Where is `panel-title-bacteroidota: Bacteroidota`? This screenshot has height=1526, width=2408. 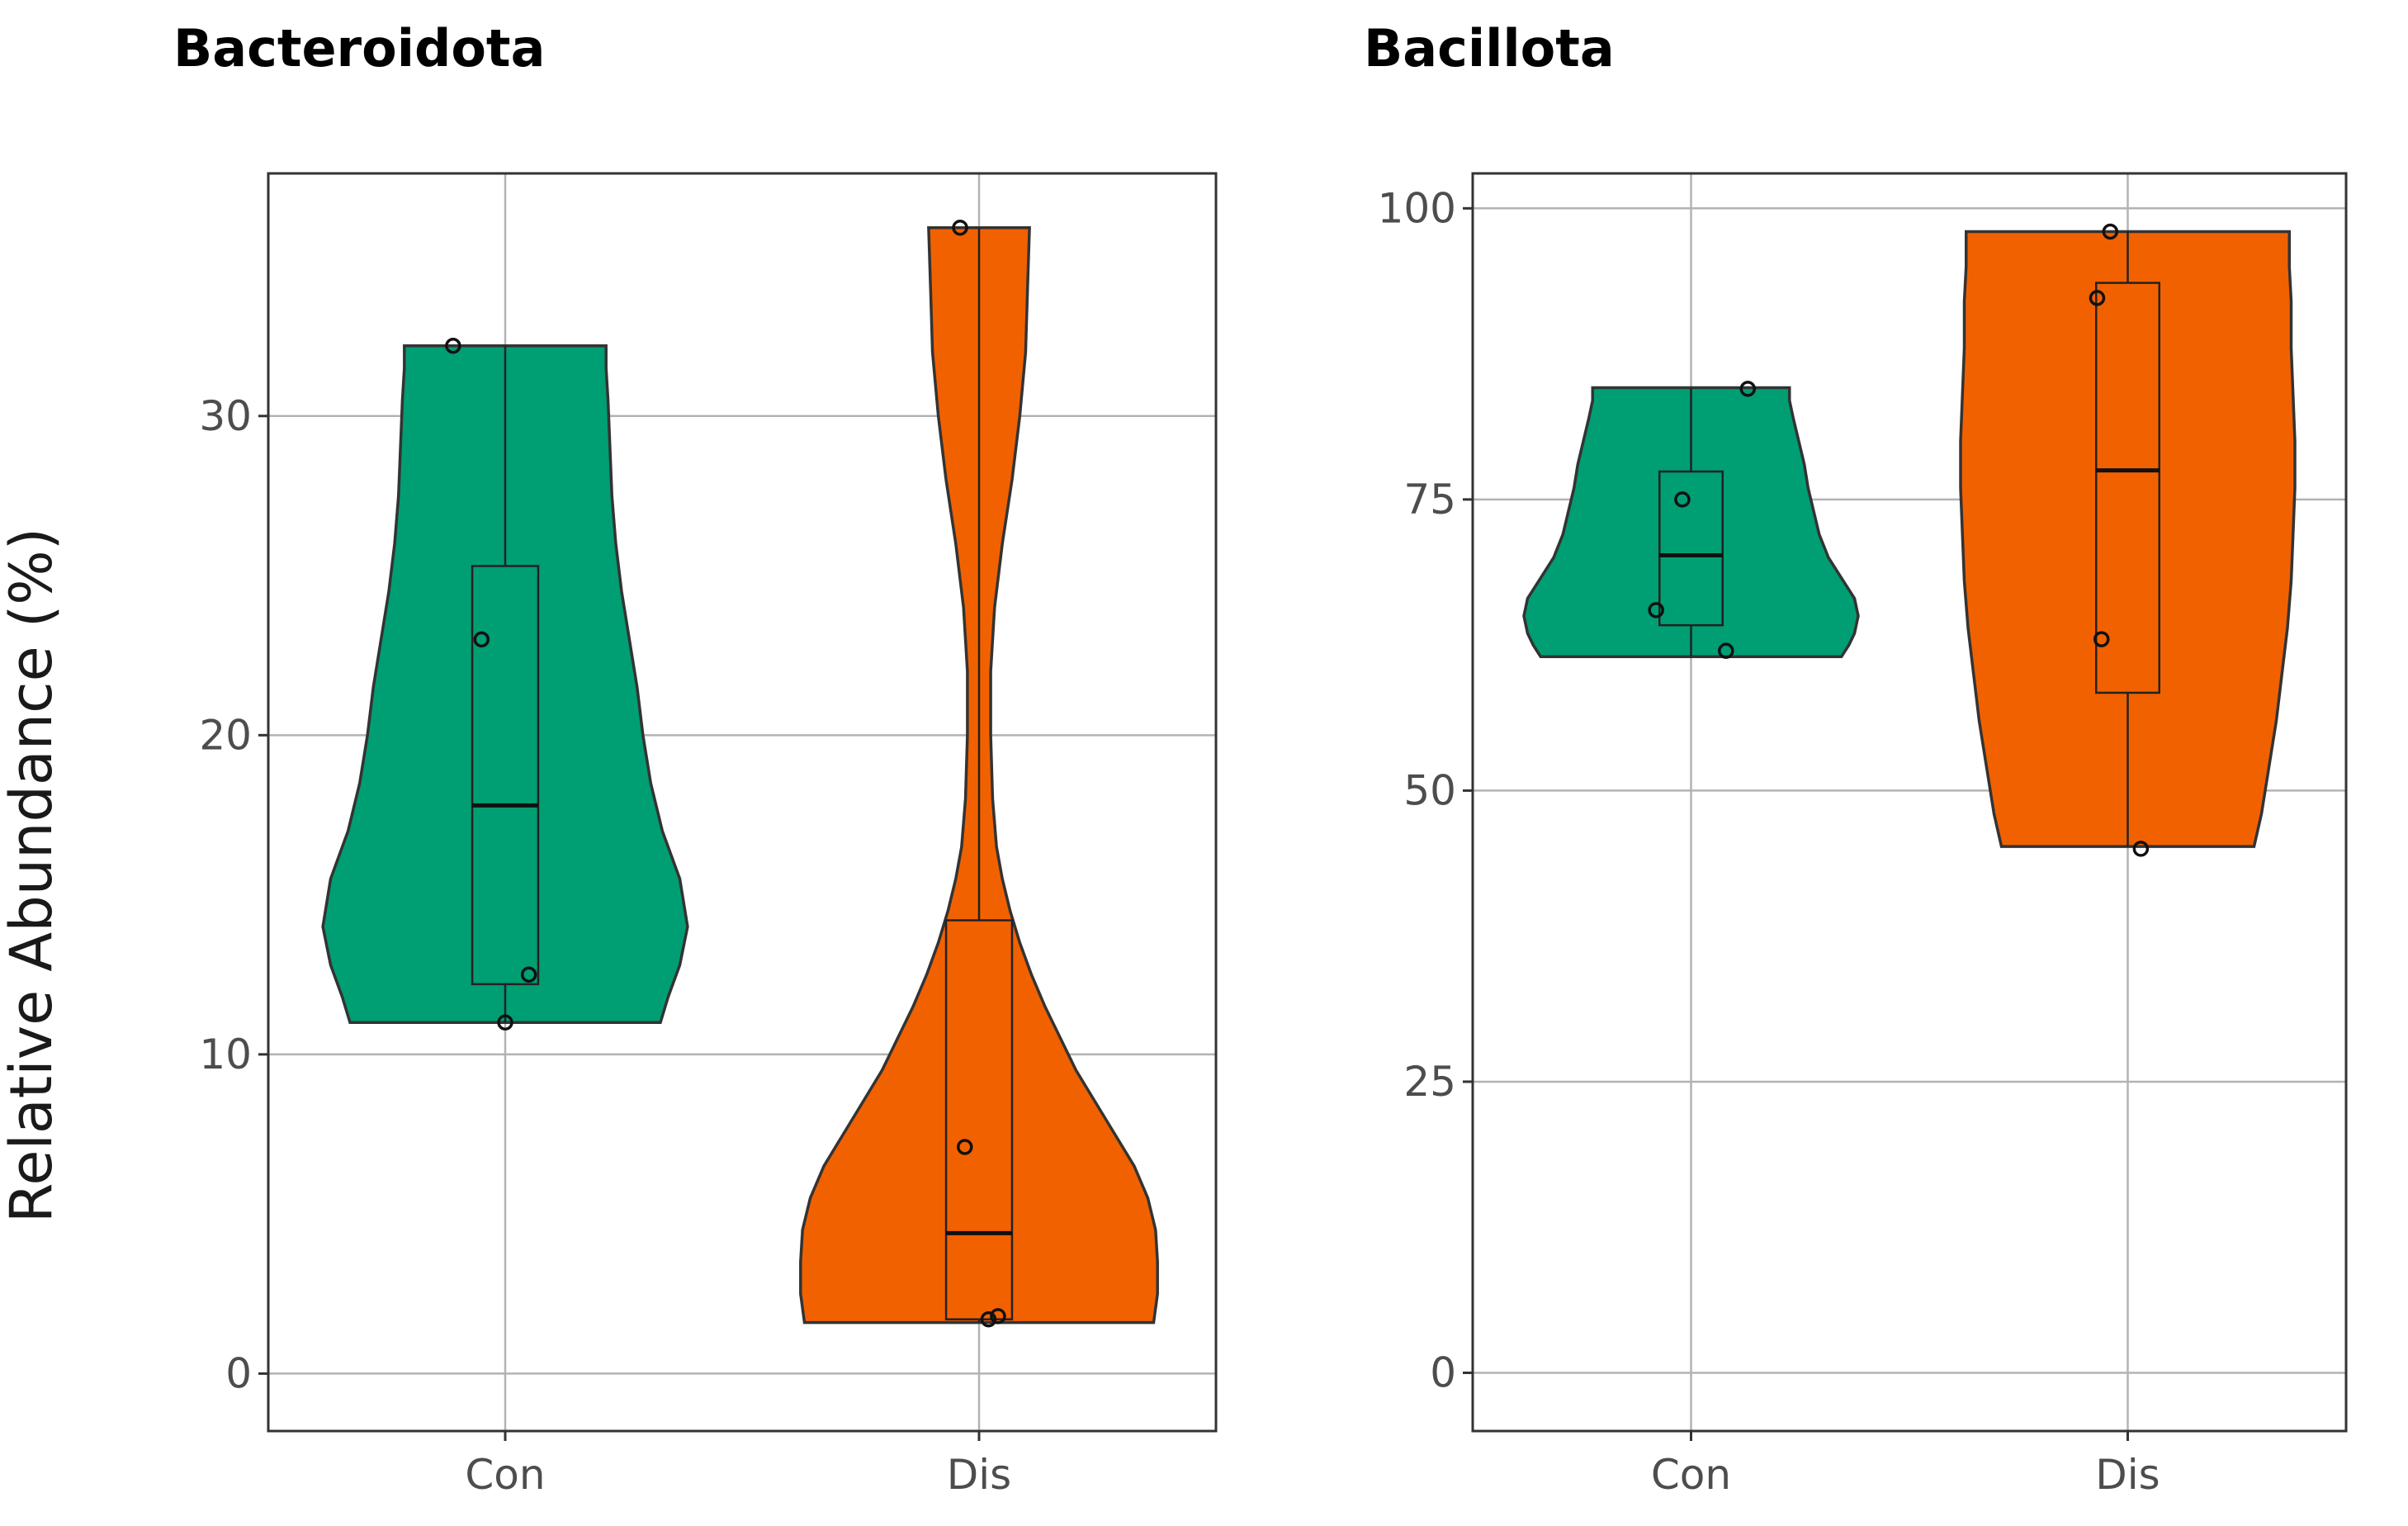 panel-title-bacteroidota: Bacteroidota is located at coordinates (359, 48).